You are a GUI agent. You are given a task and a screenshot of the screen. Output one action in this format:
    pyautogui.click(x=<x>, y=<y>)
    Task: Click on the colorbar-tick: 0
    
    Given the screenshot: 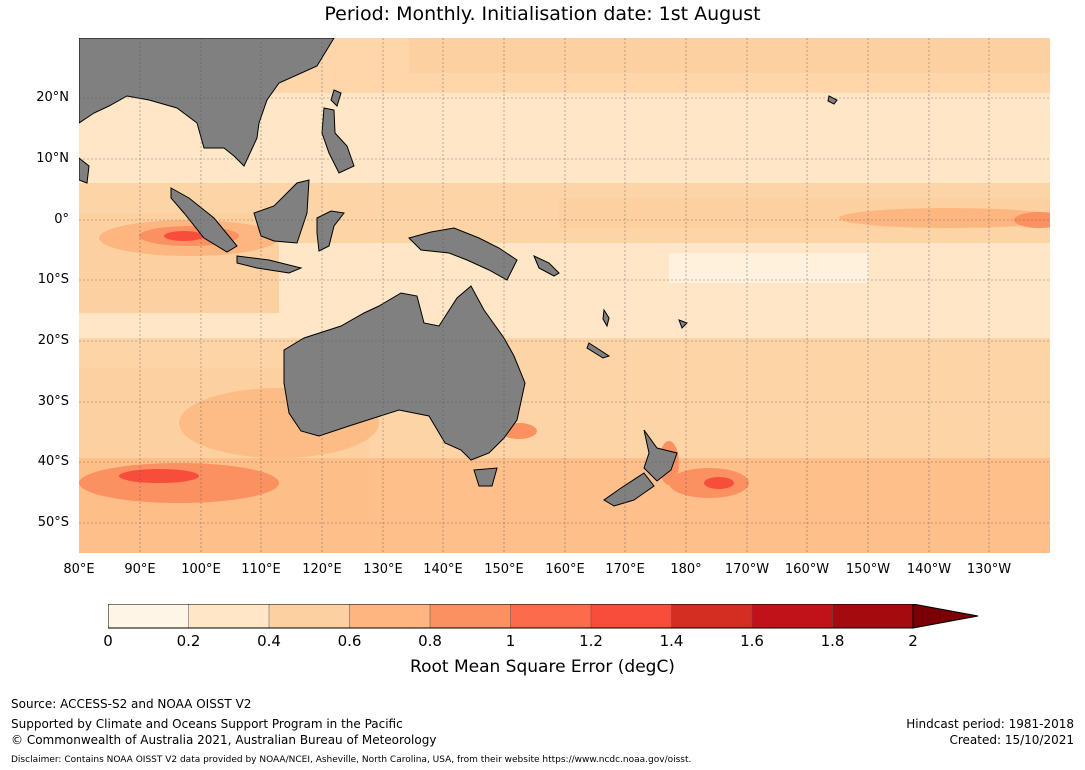 What is the action you would take?
    pyautogui.click(x=108, y=641)
    